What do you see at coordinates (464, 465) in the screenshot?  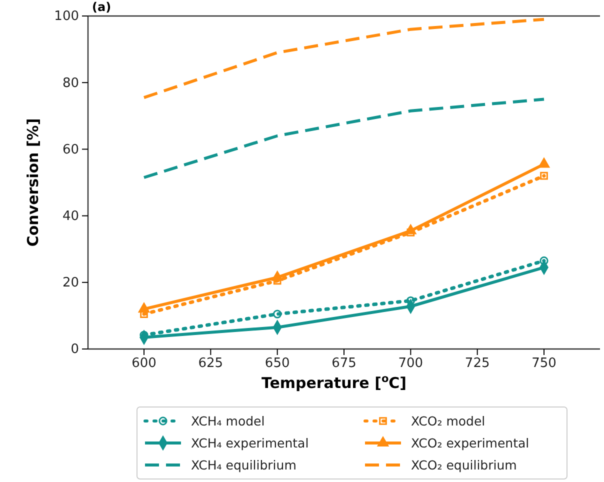 I see `legend-label: XCO₂ equilibrium` at bounding box center [464, 465].